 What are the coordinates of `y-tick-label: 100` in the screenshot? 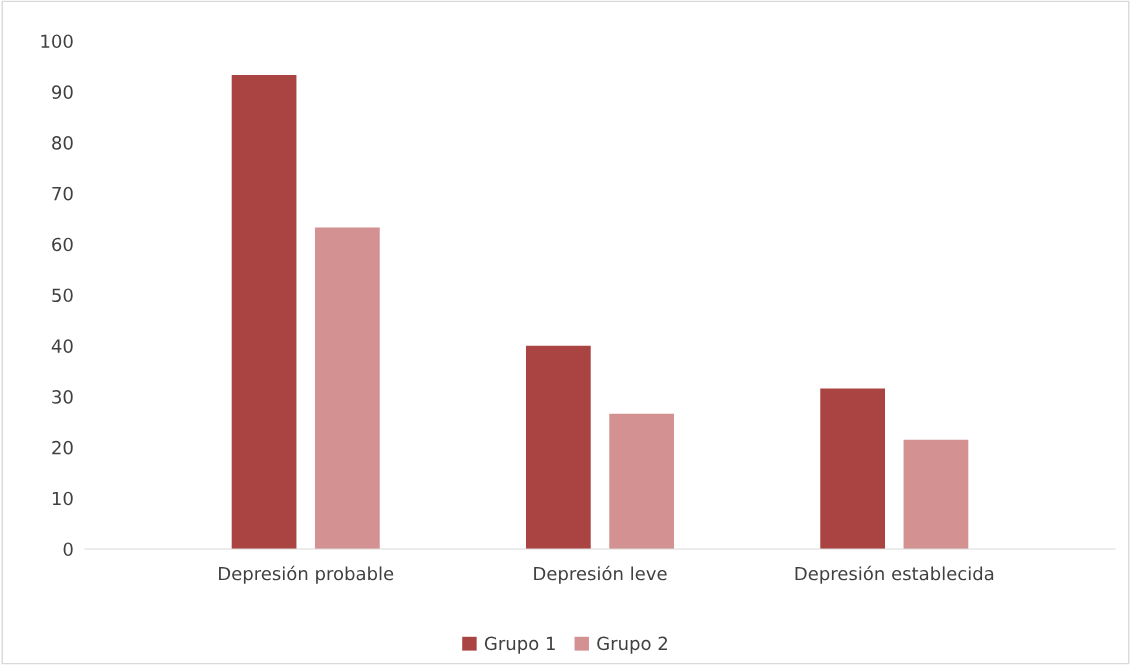 It's located at (57, 41).